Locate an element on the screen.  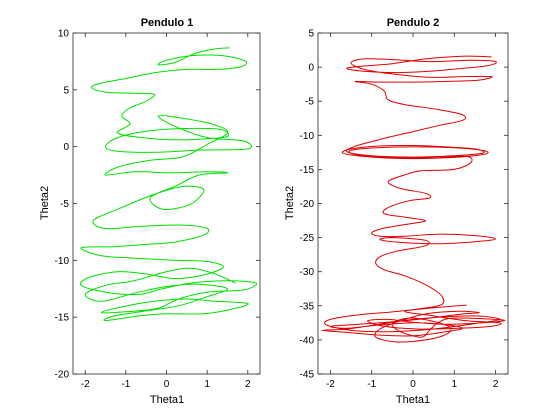
title-pendulo-1: Pendulo 1 is located at coordinates (167, 23).